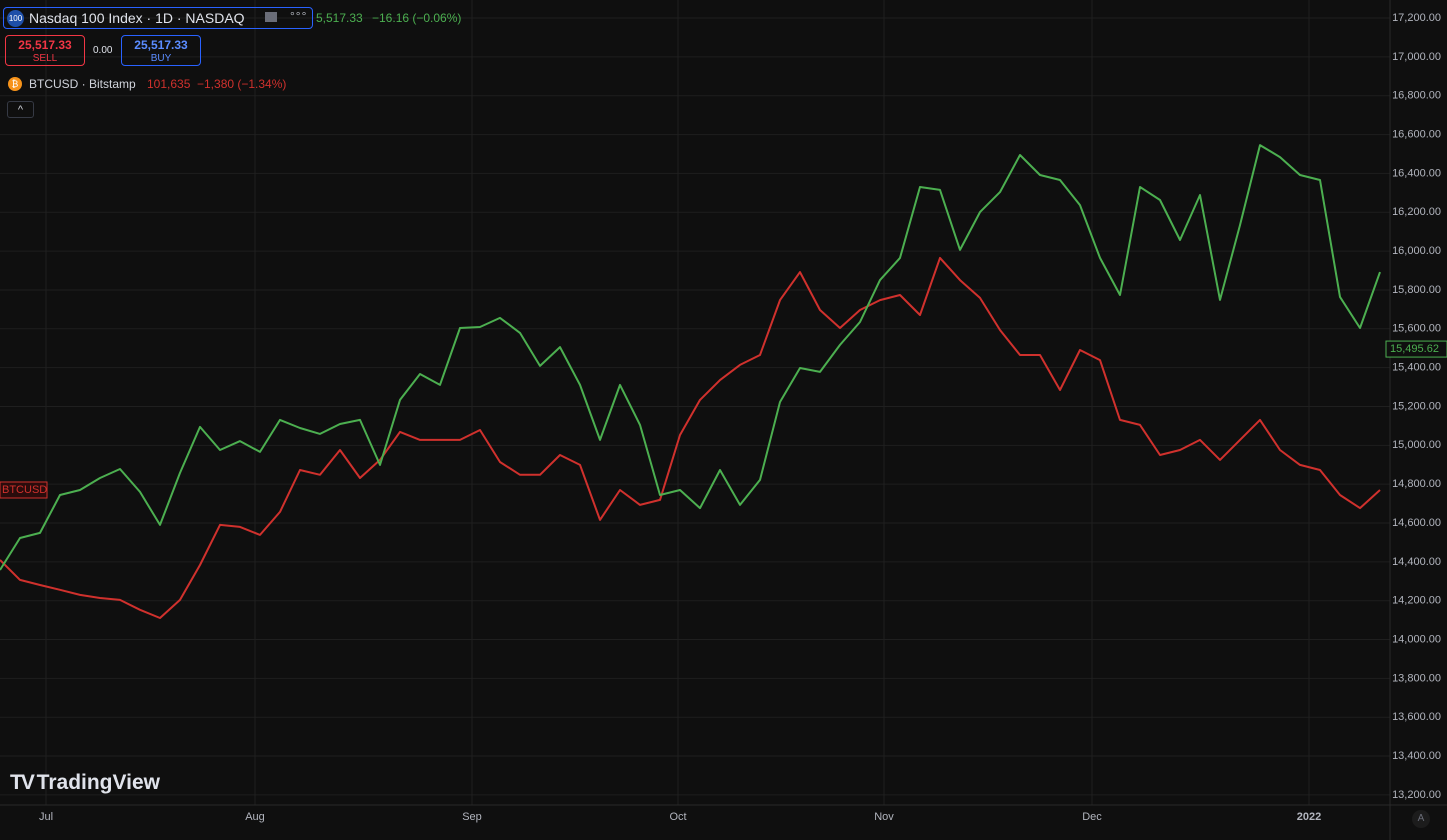  I want to click on y-tick-label: 16,000.00, so click(1416, 251).